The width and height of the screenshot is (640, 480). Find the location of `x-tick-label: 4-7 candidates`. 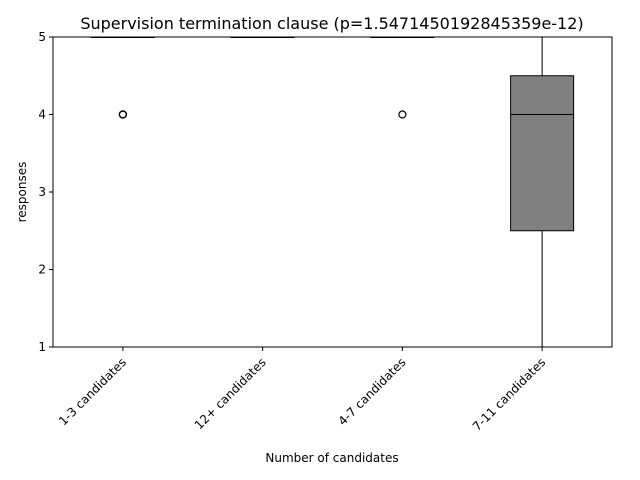

x-tick-label: 4-7 candidates is located at coordinates (371, 391).